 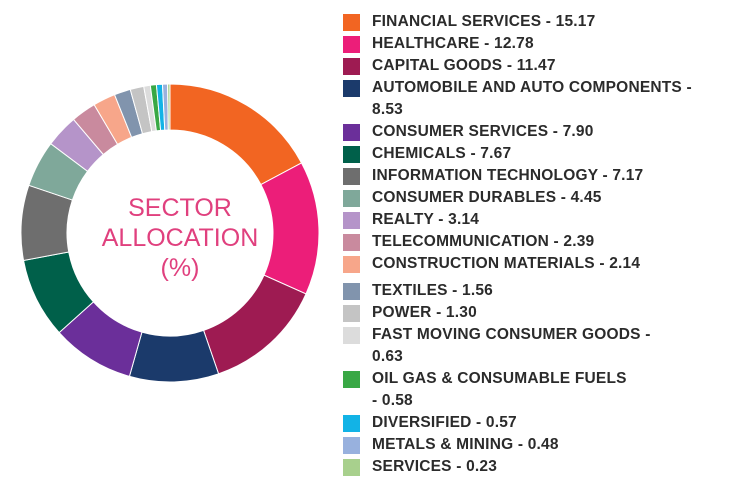 What do you see at coordinates (484, 21) in the screenshot?
I see `legend-label: FINANCIAL SERVICES - 15.17` at bounding box center [484, 21].